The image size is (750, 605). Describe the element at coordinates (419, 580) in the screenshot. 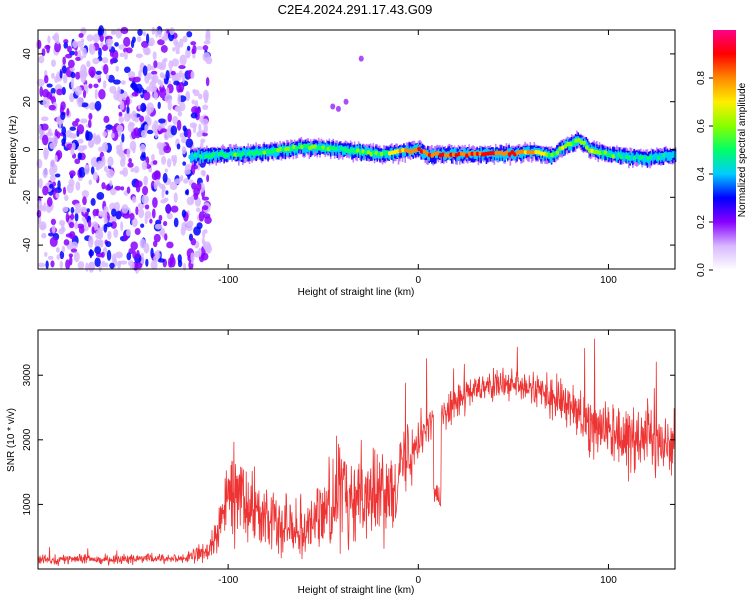

I see `x-tick-label: 0` at that location.